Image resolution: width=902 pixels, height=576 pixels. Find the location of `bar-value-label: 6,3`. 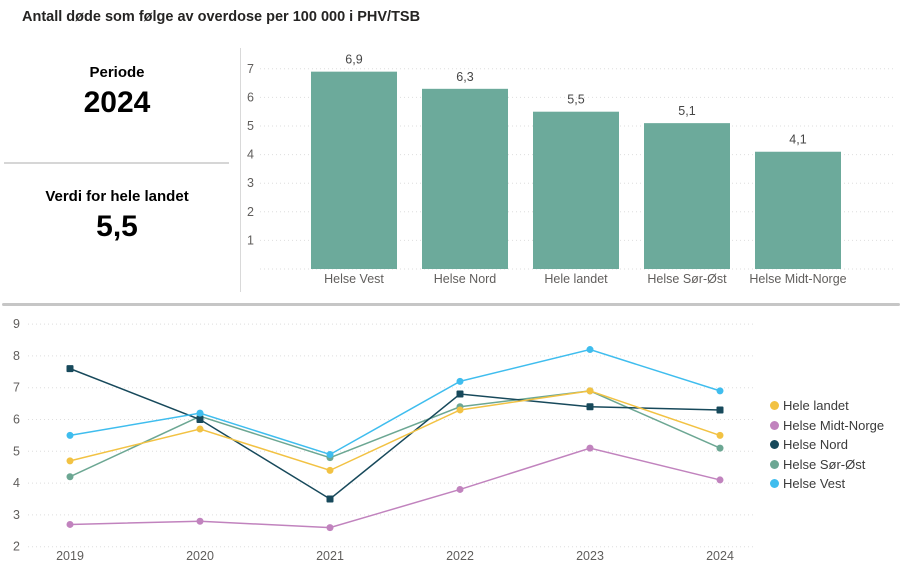

bar-value-label: 6,3 is located at coordinates (464, 77).